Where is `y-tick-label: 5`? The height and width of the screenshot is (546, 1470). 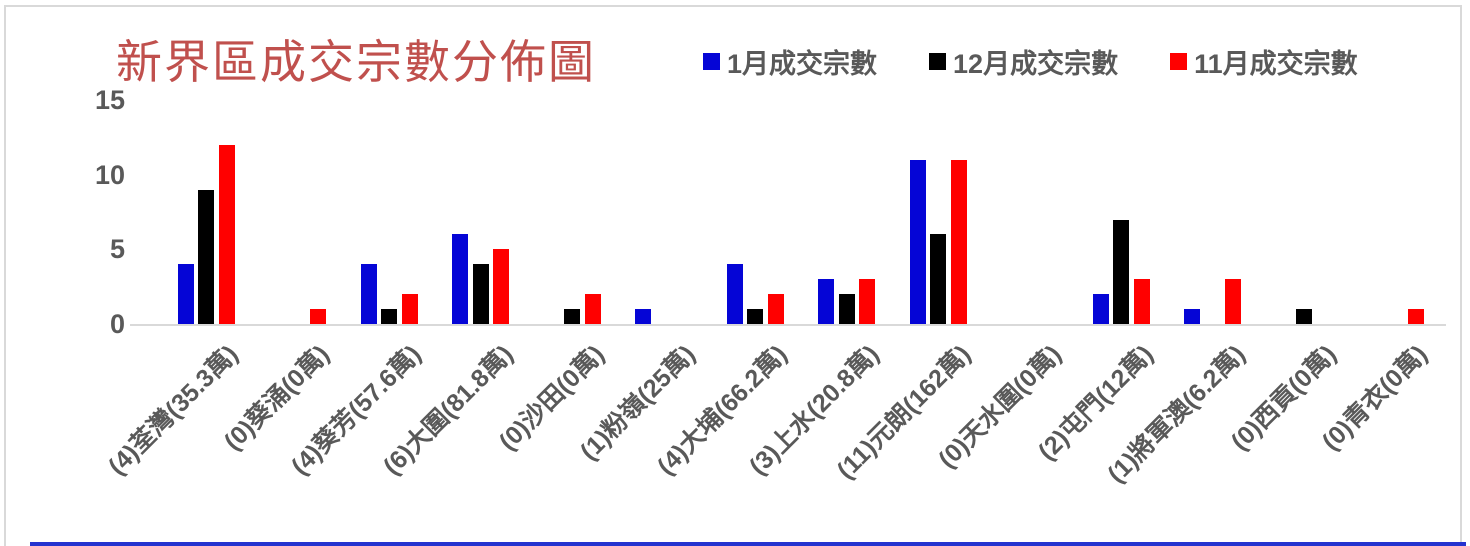
y-tick-label: 5 is located at coordinates (117, 249).